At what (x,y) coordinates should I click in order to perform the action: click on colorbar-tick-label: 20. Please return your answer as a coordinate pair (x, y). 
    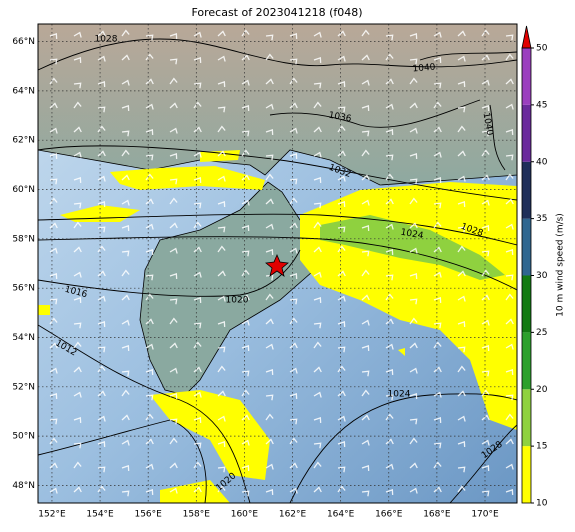
    Looking at the image, I should click on (542, 390).